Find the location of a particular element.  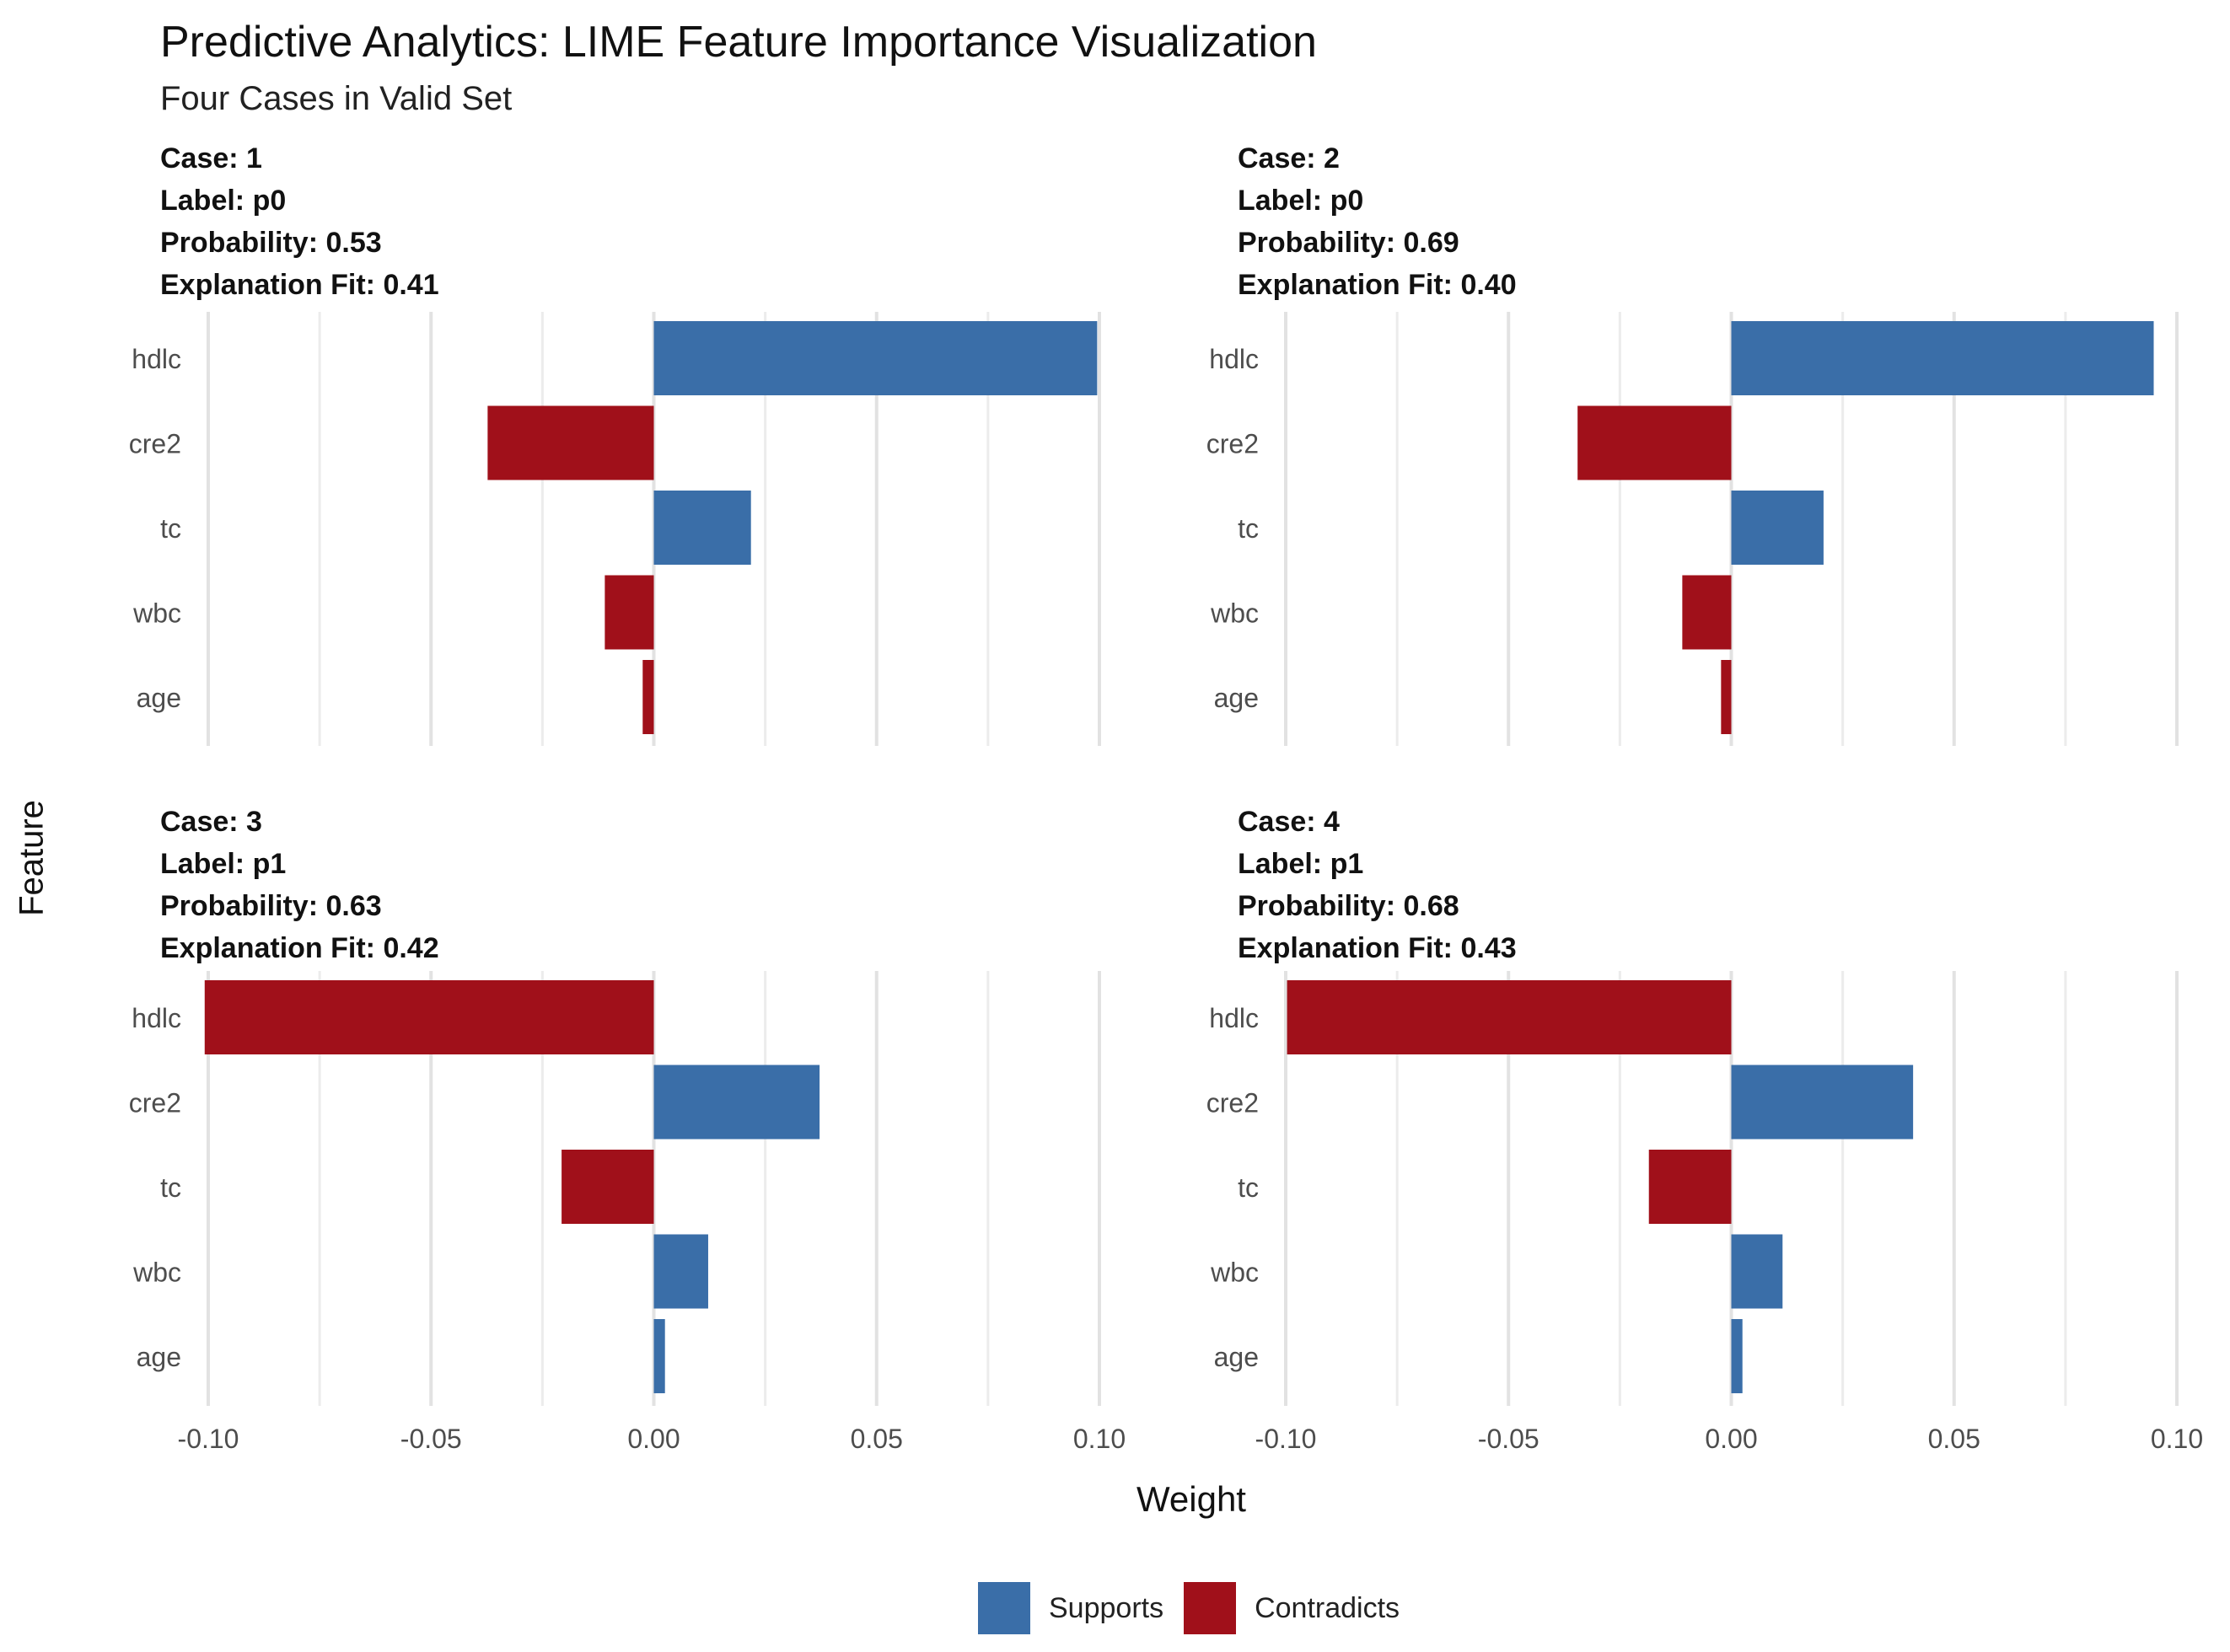

legend-swatch-contradicts is located at coordinates (1210, 1608).